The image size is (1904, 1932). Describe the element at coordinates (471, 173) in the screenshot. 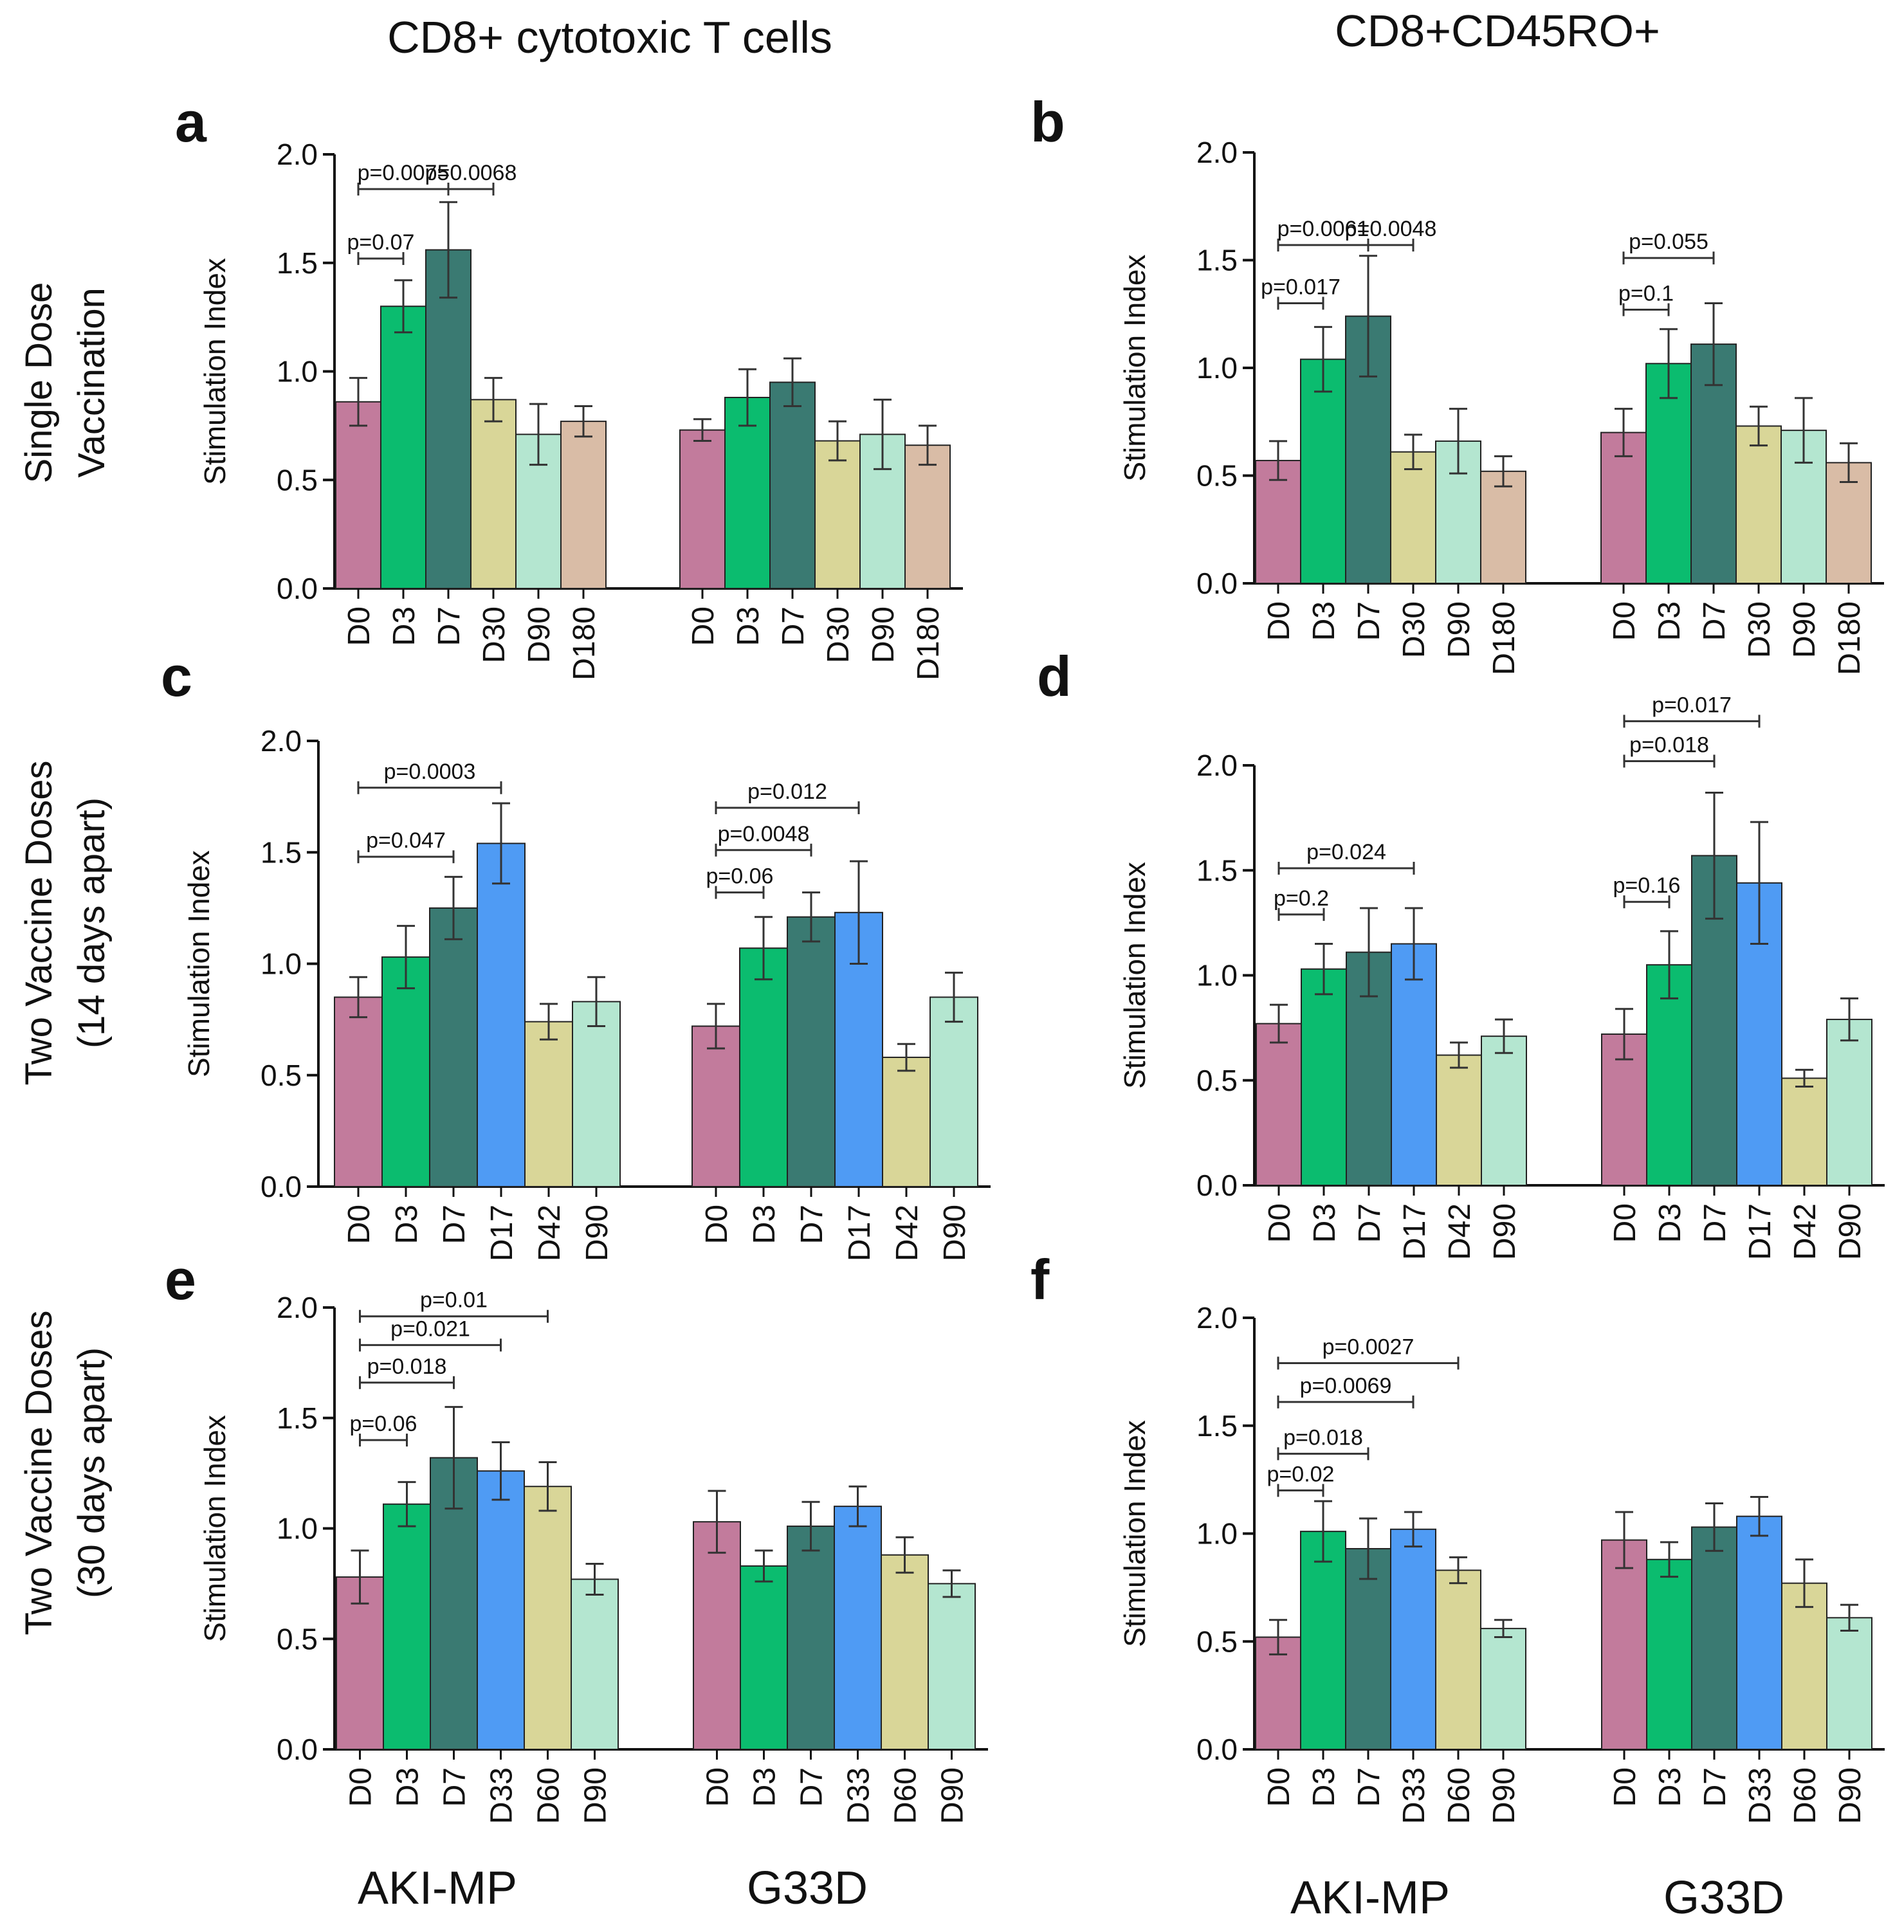

I see `p-value-label: p=0.0068` at that location.